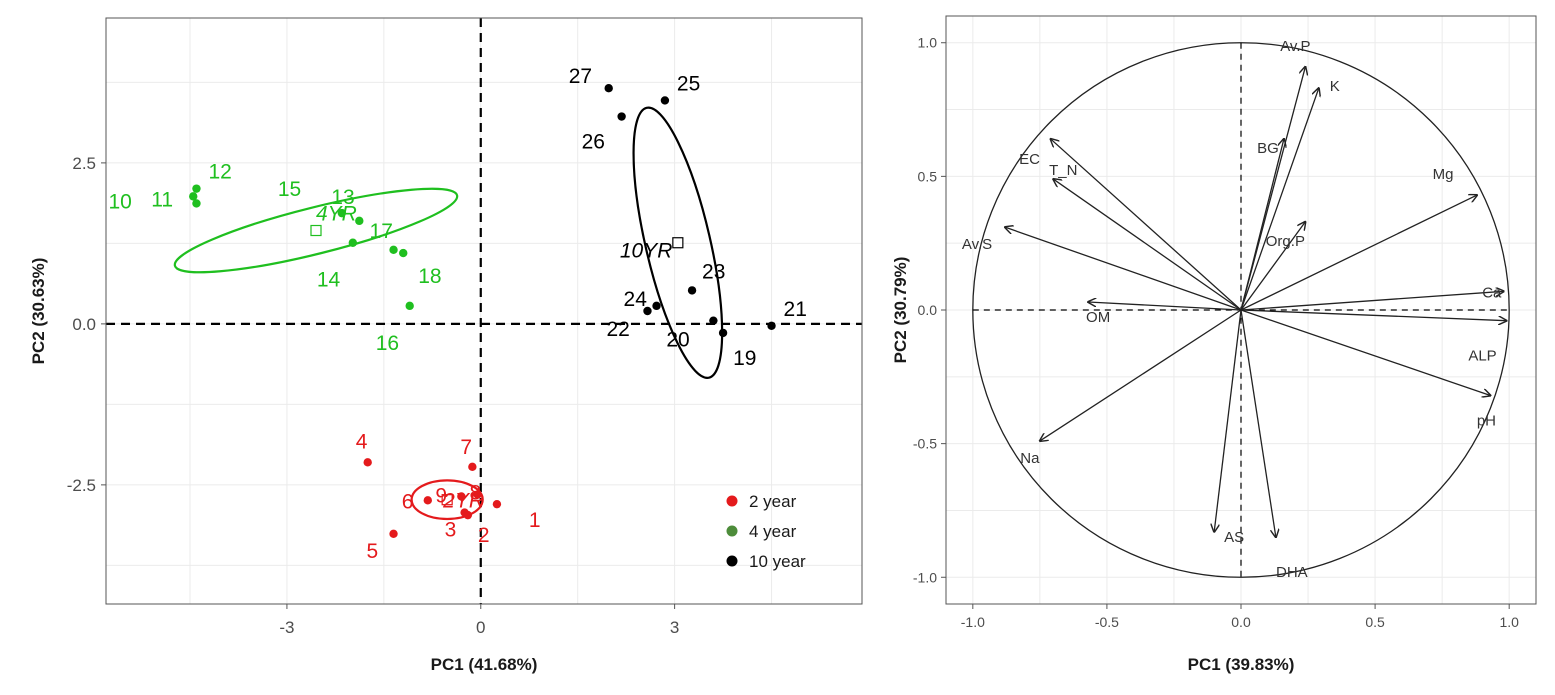 Image resolution: width=1555 pixels, height=695 pixels. Describe the element at coordinates (429, 276) in the screenshot. I see `point-label: 18` at that location.